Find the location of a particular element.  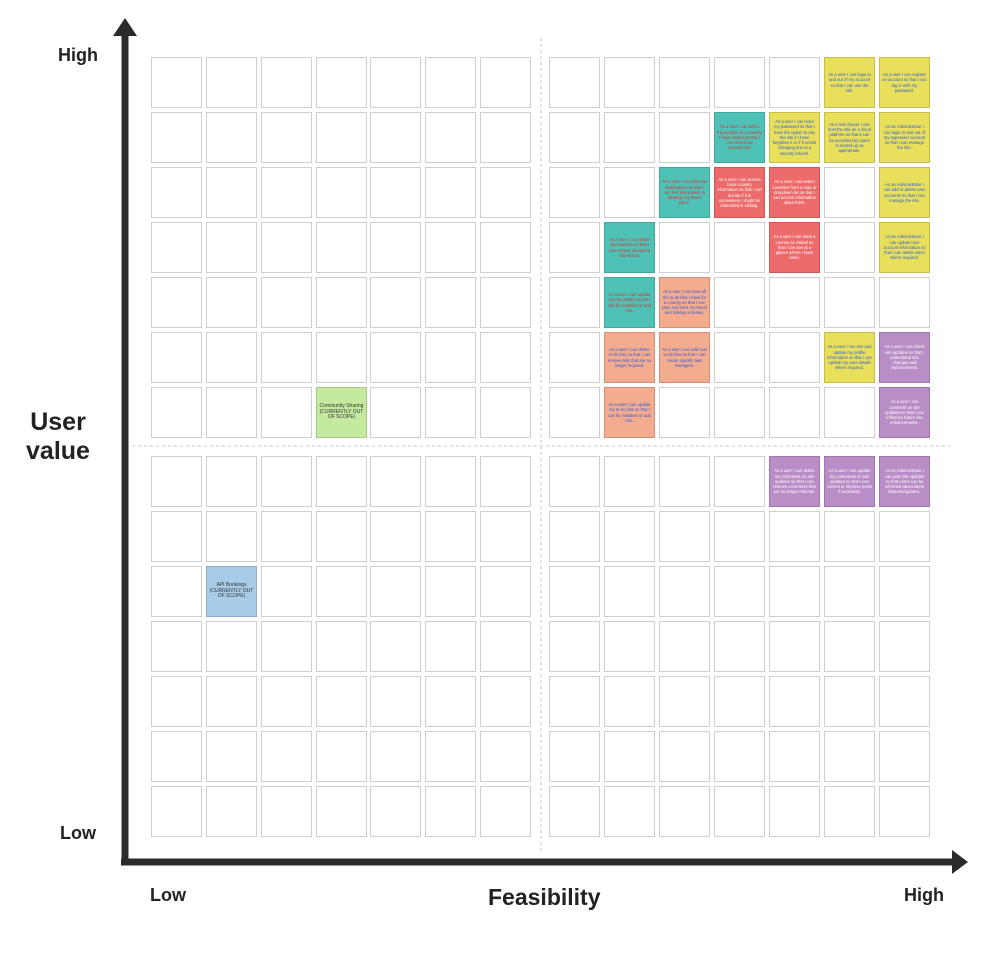

note-text: API Bookings (CURRENTLY OUT OF SCOPE) is located at coordinates (231, 590).